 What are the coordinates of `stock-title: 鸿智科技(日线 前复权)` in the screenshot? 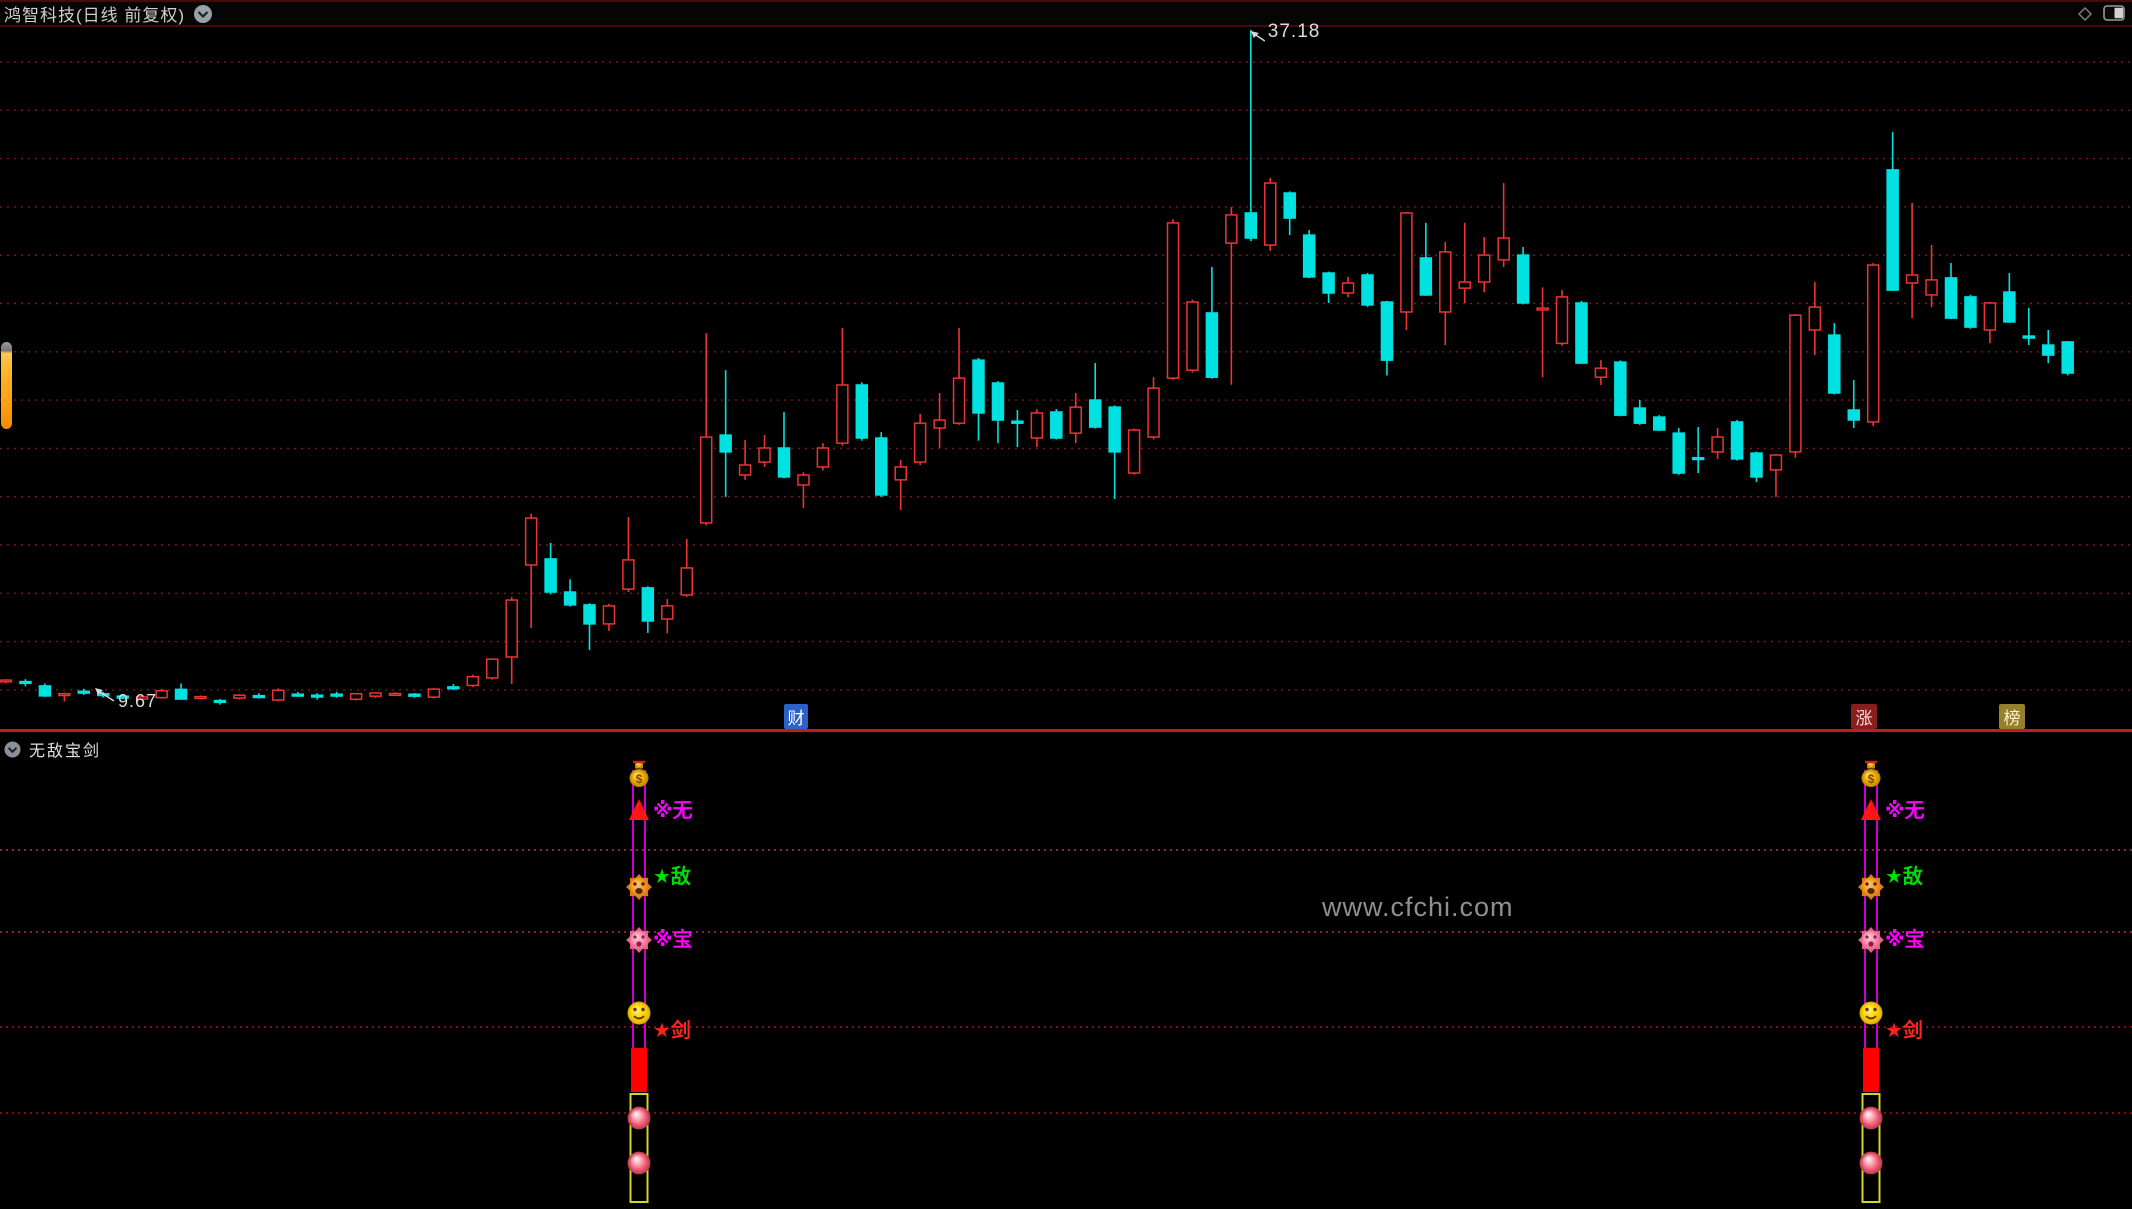 It's located at (95, 15).